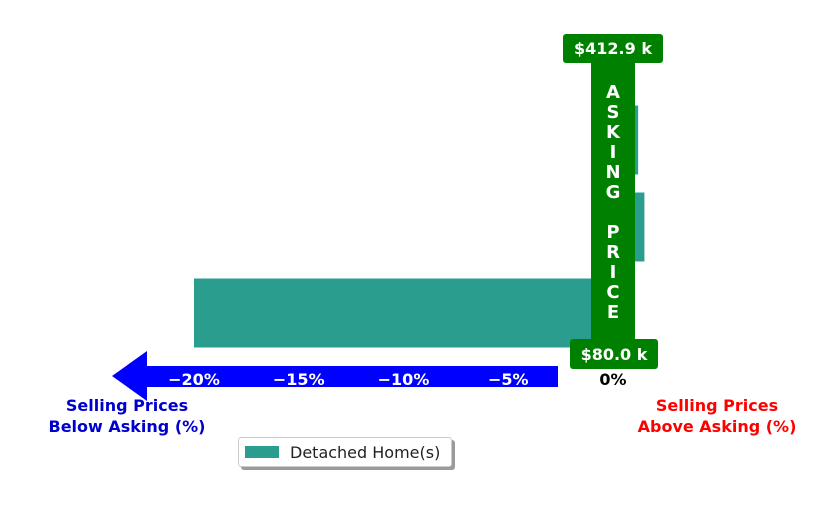  What do you see at coordinates (613, 232) in the screenshot?
I see `asking-price-letter: P` at bounding box center [613, 232].